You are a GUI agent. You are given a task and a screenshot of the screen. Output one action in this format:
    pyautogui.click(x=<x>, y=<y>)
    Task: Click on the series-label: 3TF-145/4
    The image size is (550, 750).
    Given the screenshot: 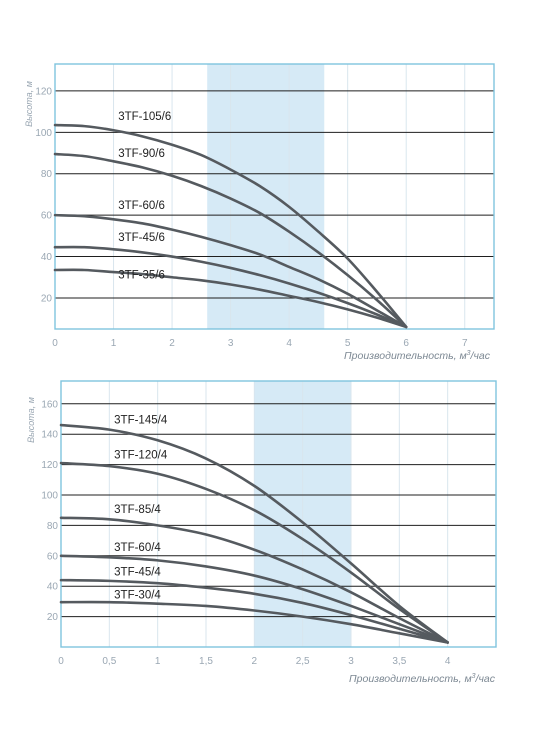 What is the action you would take?
    pyautogui.click(x=141, y=421)
    